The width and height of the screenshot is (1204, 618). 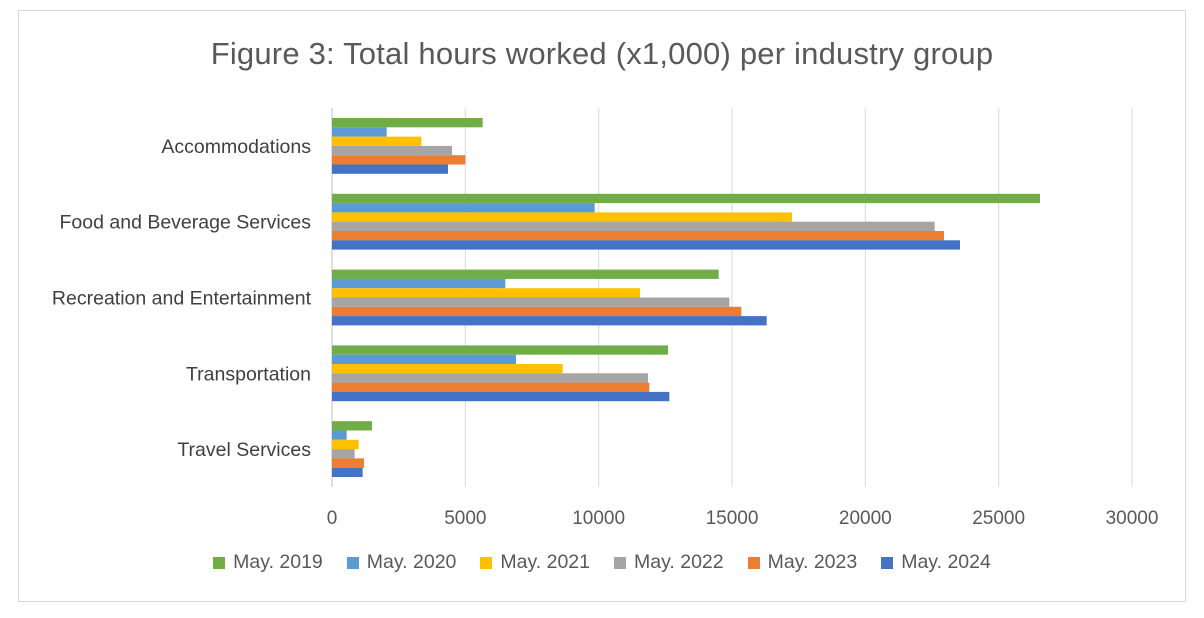 I want to click on legend-item: May. 2019, so click(x=268, y=562).